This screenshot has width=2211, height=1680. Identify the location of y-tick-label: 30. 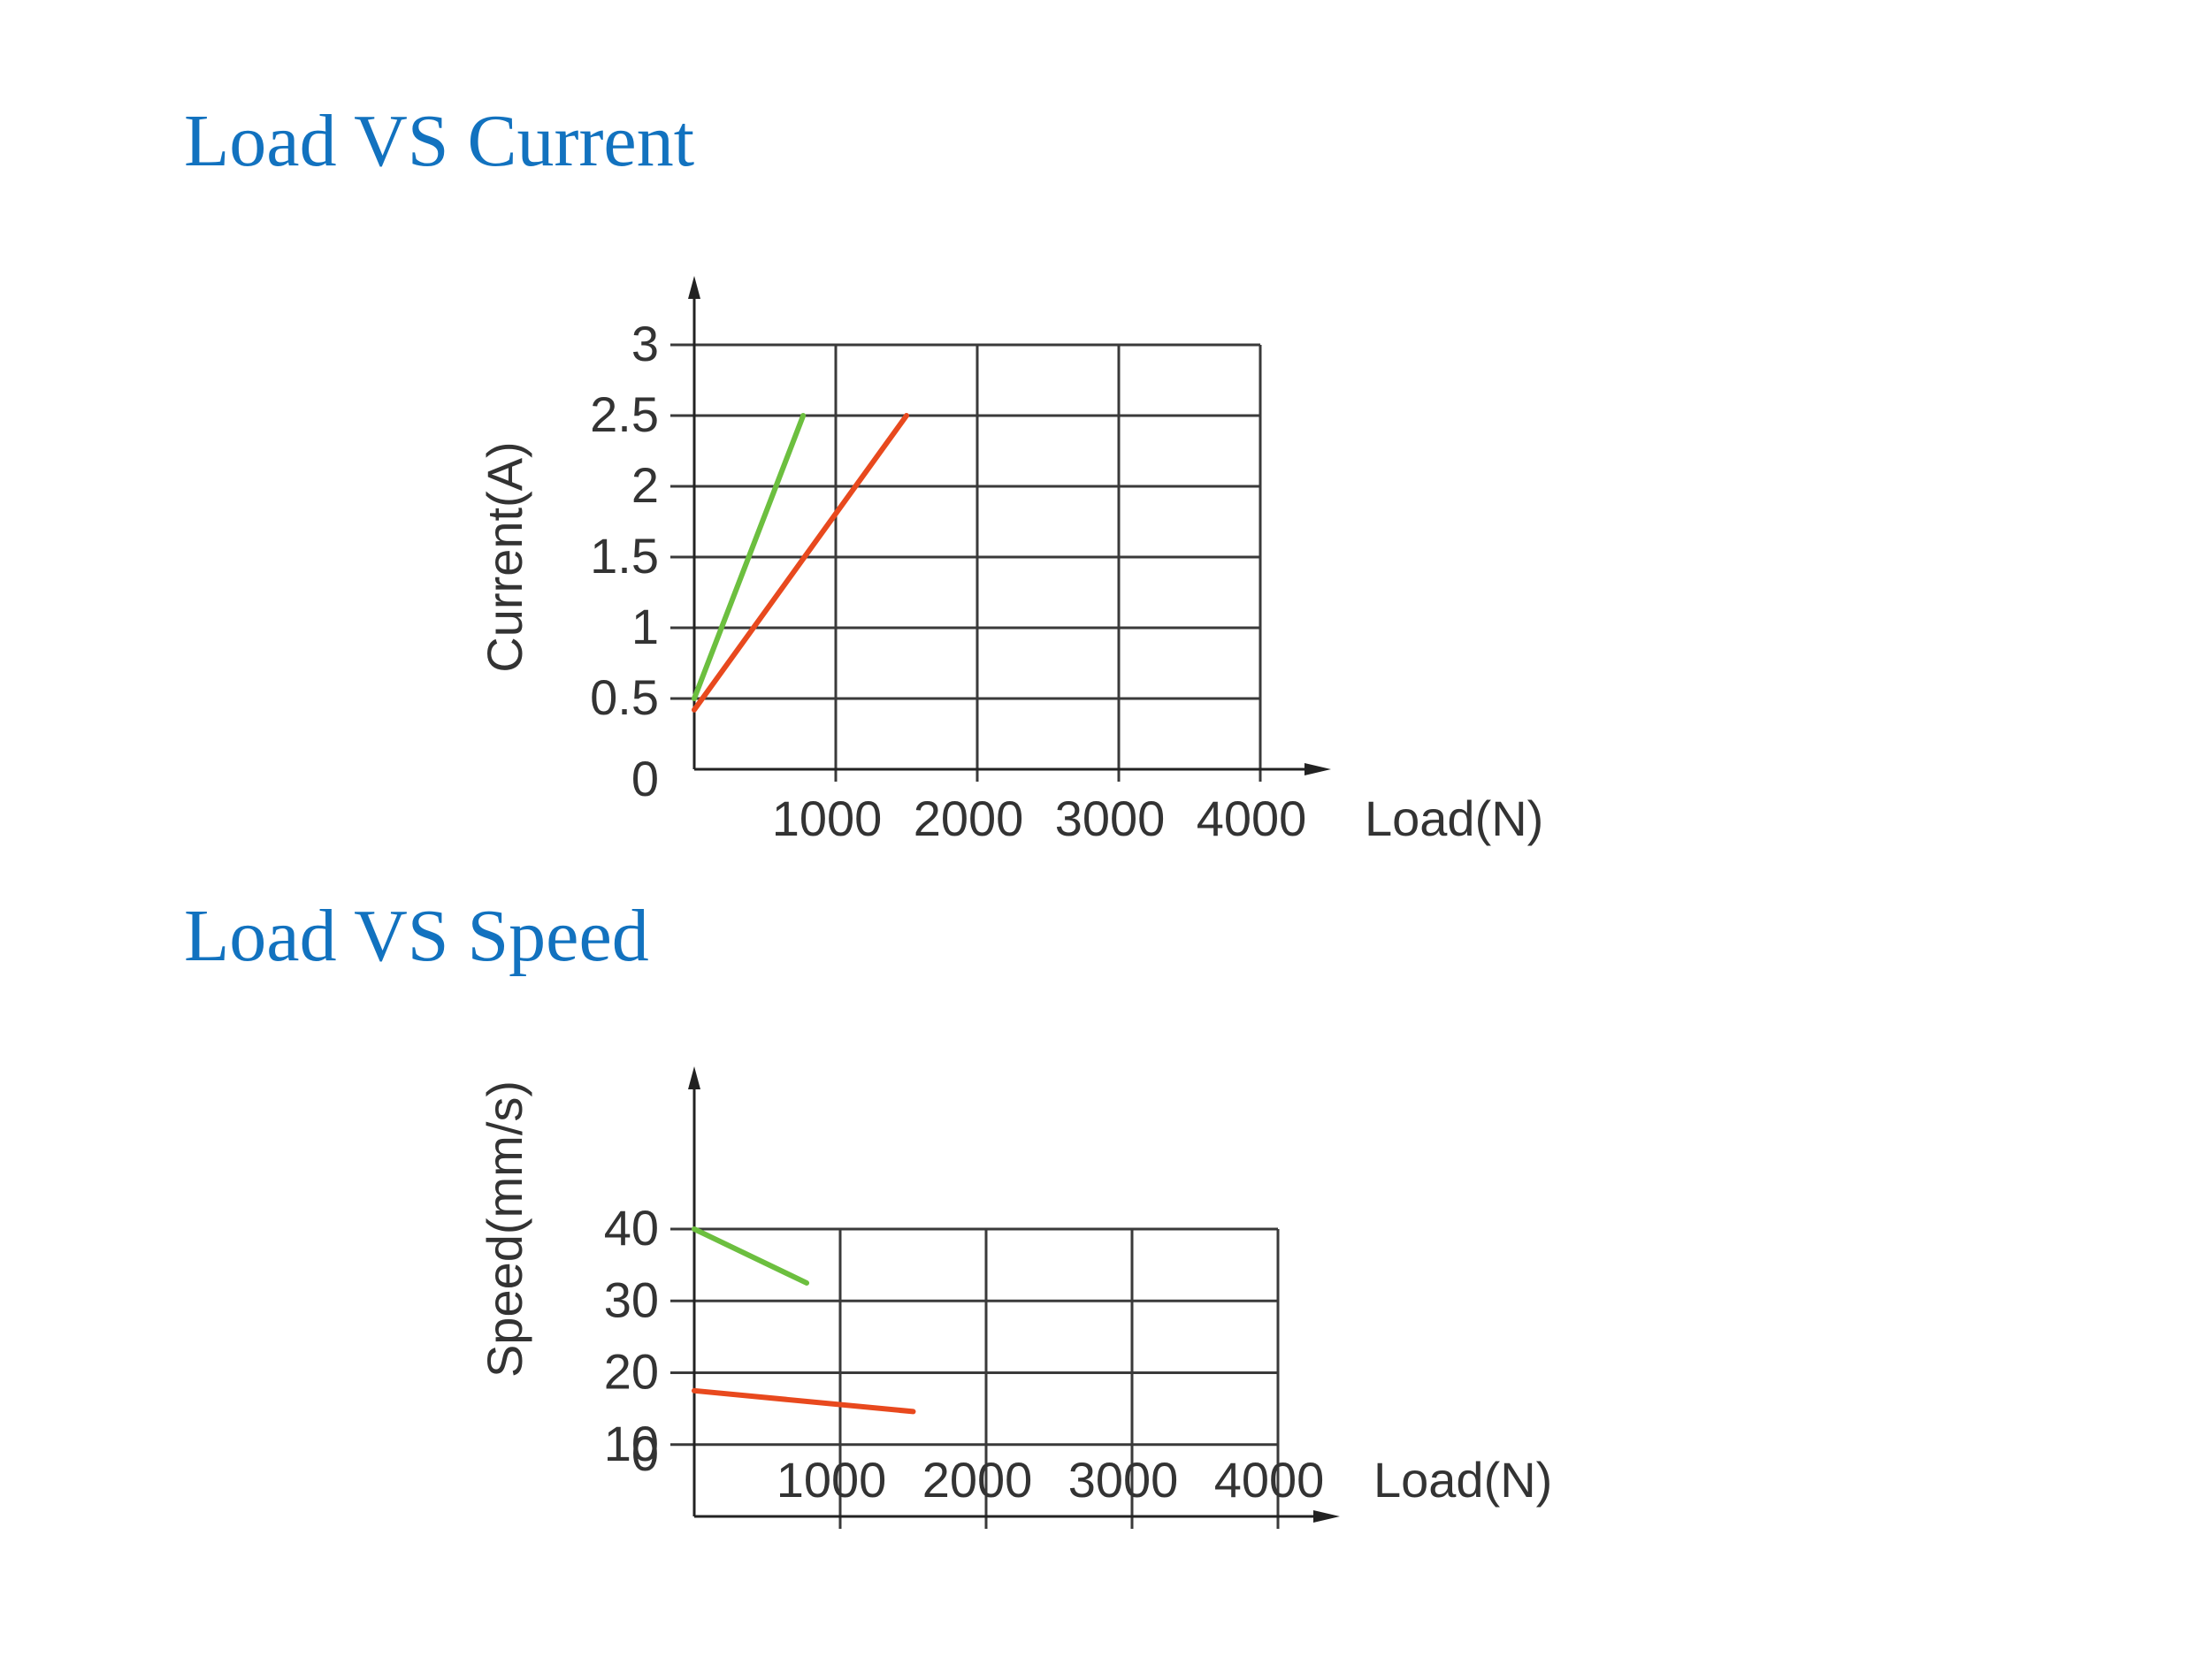
(631, 1299).